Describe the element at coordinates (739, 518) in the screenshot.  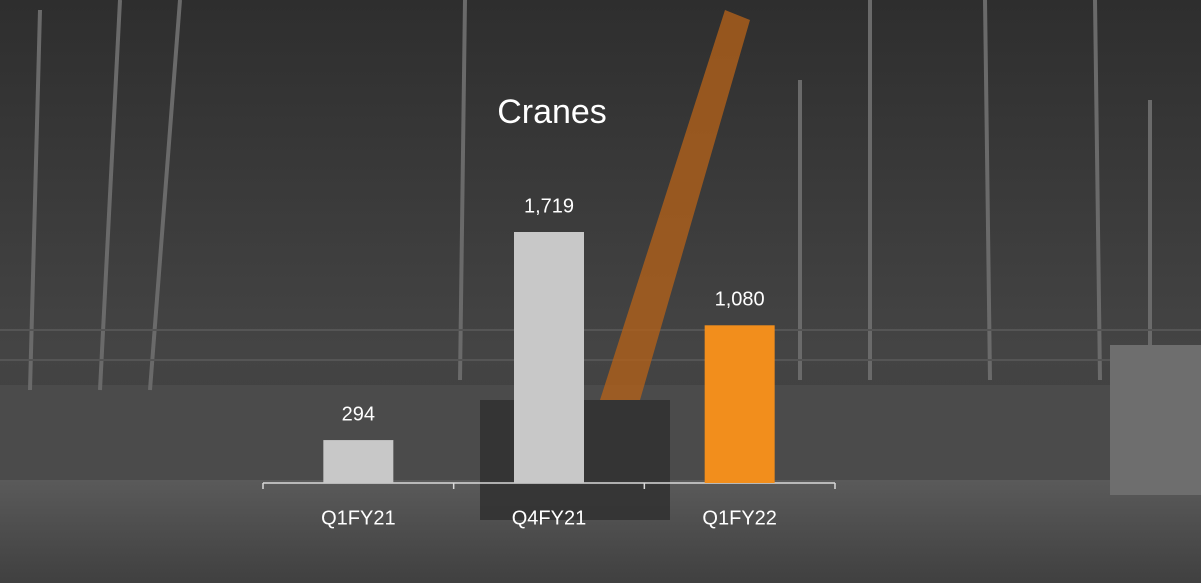
I see `x-tick-label: Q1FY22` at that location.